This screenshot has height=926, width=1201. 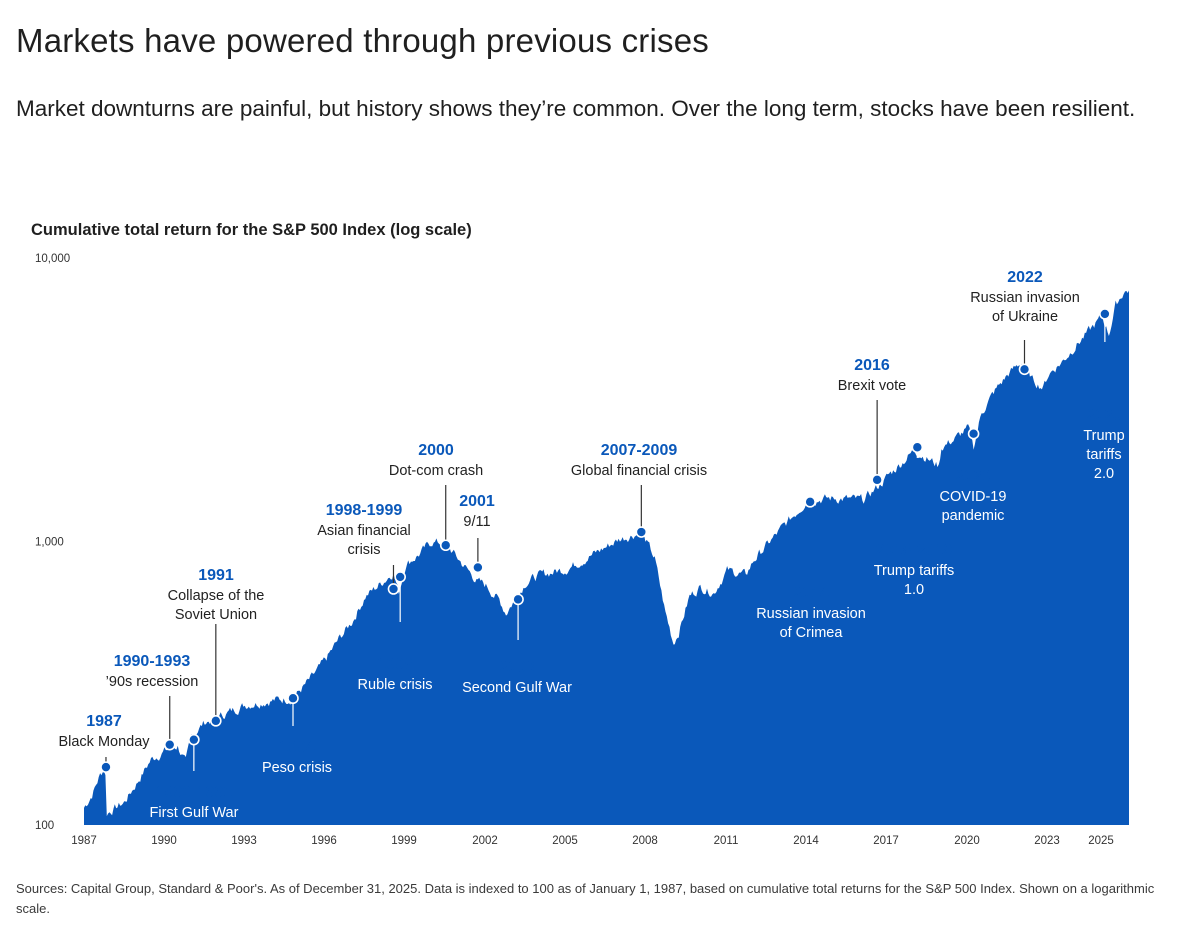 What do you see at coordinates (872, 365) in the screenshot?
I see `annotation-year-label: 2016` at bounding box center [872, 365].